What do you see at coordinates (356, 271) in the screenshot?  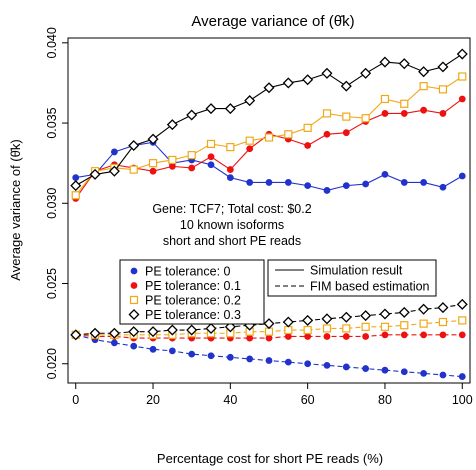 I see `legend-label: Simulation result` at bounding box center [356, 271].